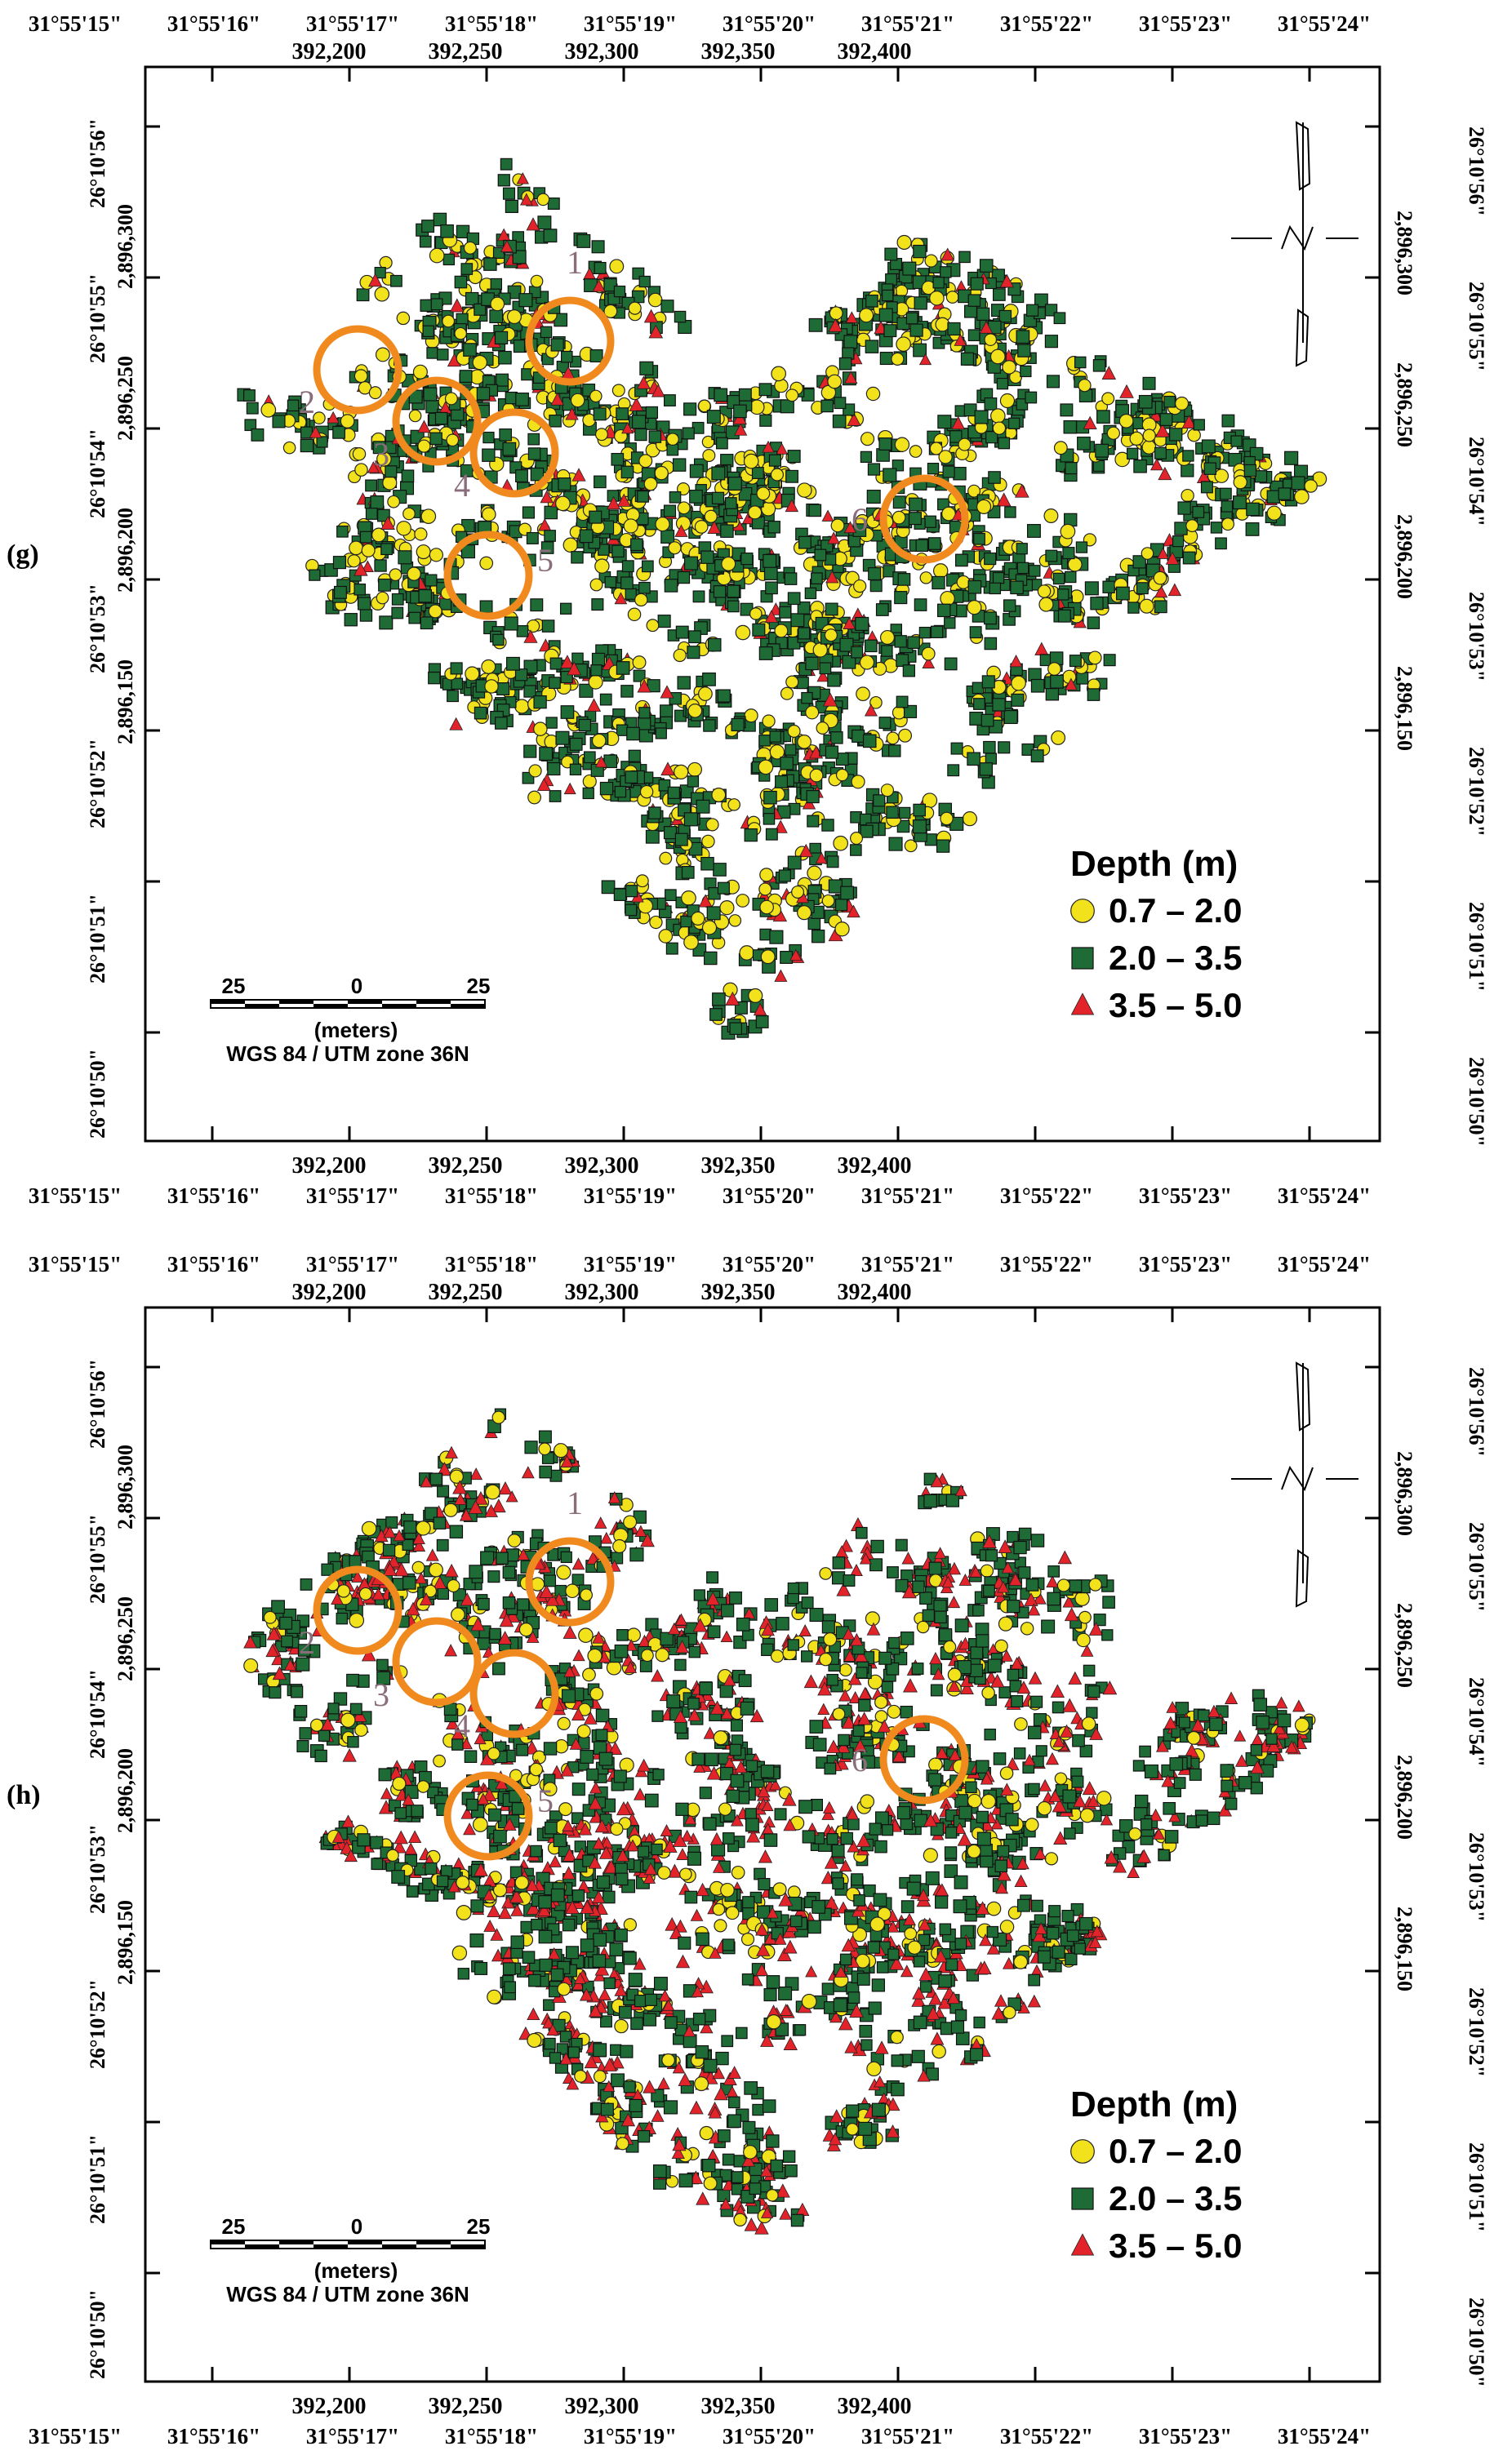 This screenshot has width=1503, height=2464. What do you see at coordinates (125, 1943) in the screenshot?
I see `left-utm-tick-label: 2,896,150` at bounding box center [125, 1943].